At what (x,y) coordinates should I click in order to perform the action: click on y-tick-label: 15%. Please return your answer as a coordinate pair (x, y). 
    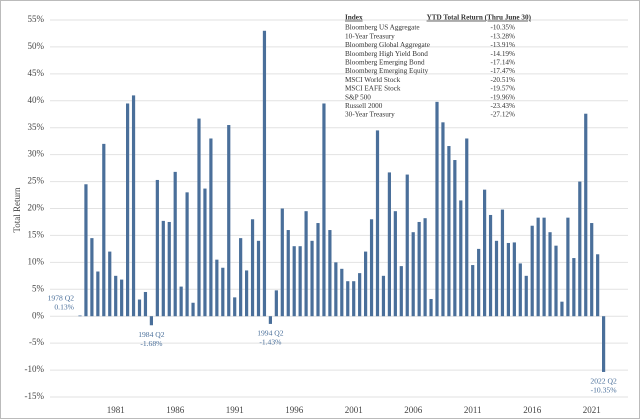
    Looking at the image, I should click on (36, 234).